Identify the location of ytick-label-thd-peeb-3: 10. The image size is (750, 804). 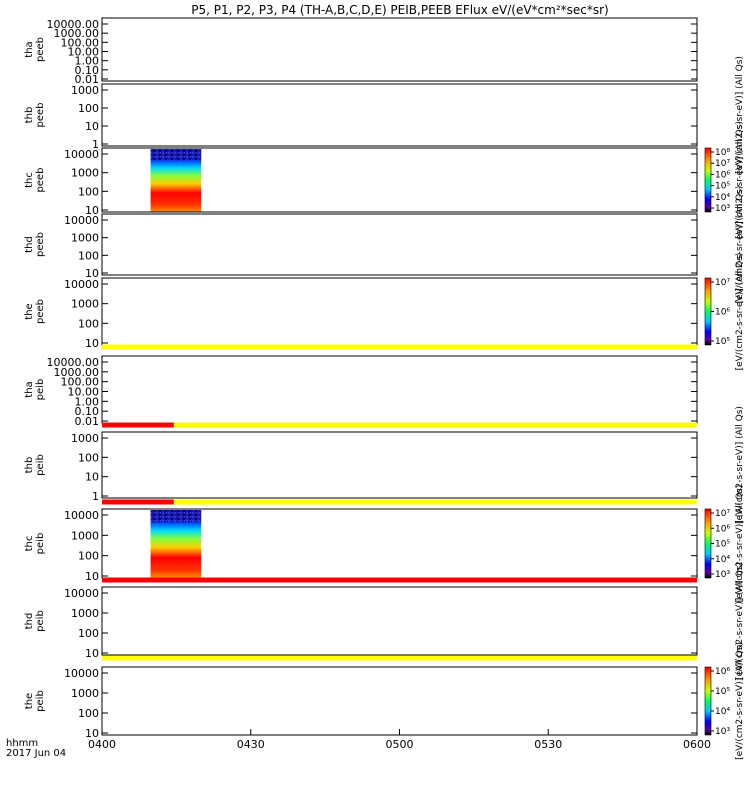
(92, 273).